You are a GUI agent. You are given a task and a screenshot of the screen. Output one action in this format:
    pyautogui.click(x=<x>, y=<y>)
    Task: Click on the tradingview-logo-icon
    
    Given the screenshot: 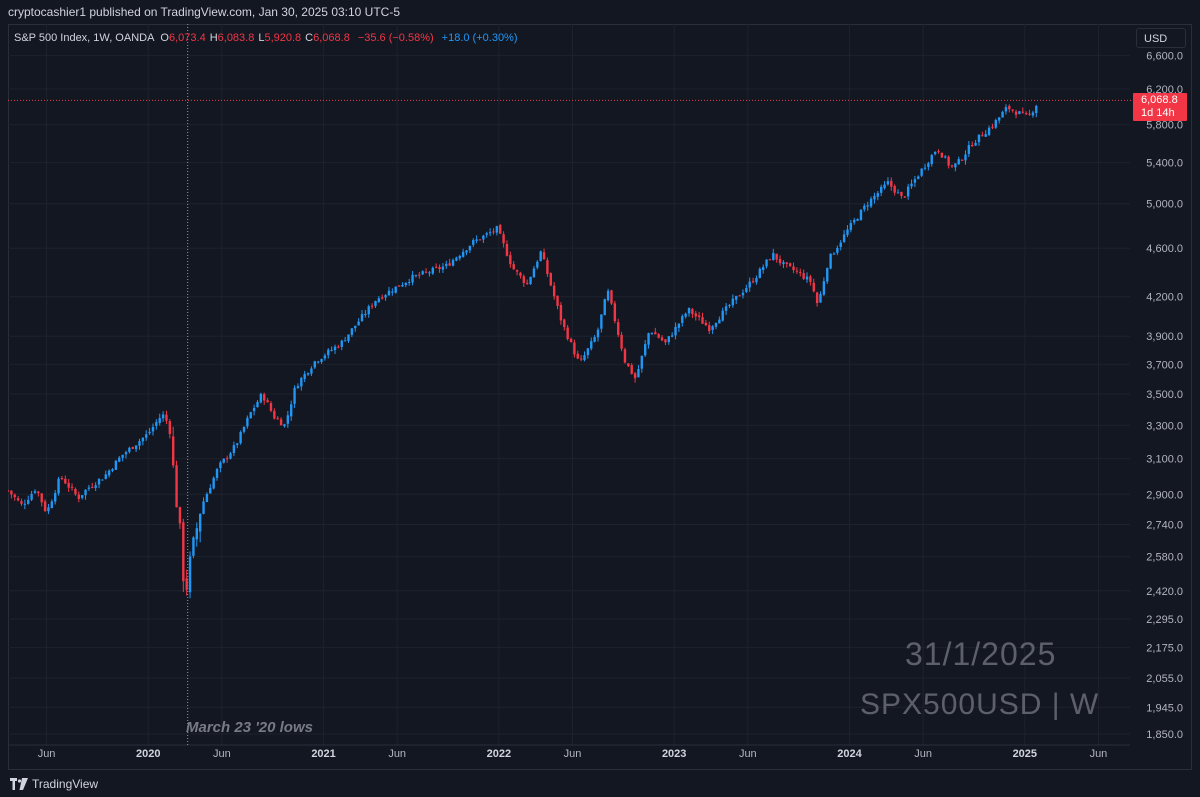 What is the action you would take?
    pyautogui.click(x=19, y=783)
    